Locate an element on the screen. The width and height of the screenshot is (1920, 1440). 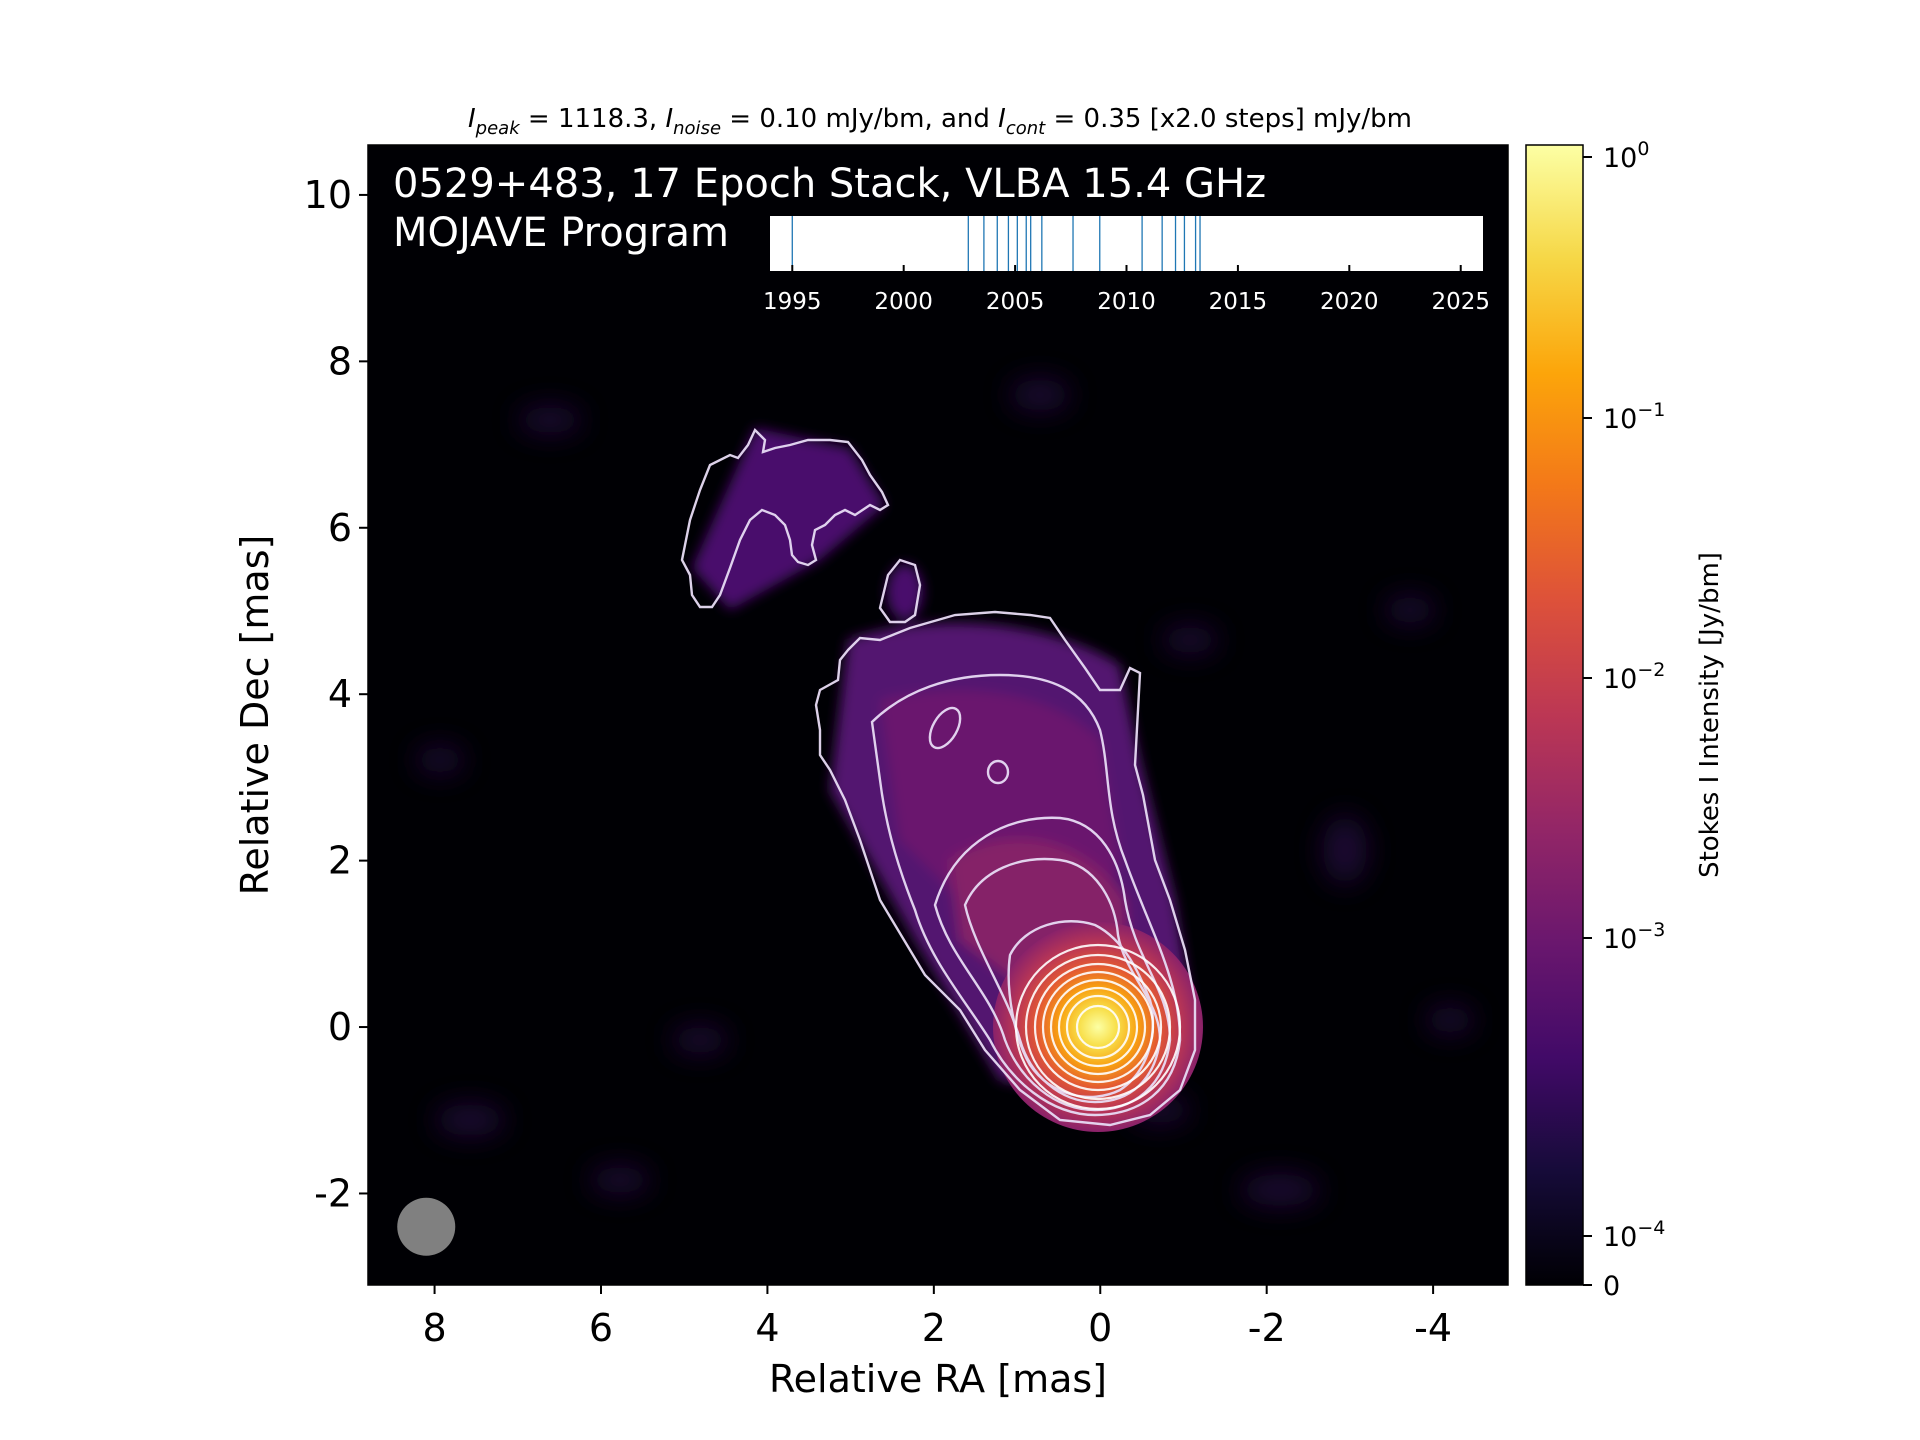
timeline-tick-label: 2005 is located at coordinates (1015, 302).